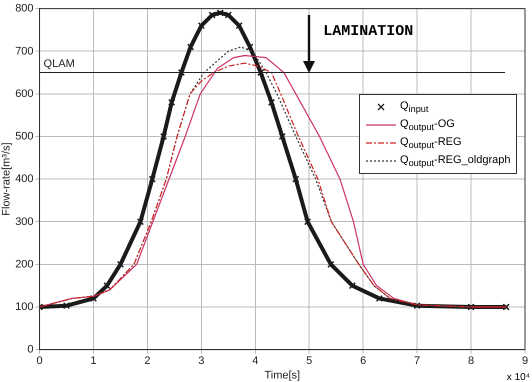 The width and height of the screenshot is (532, 382). I want to click on y-tick-label: 400, so click(24, 179).